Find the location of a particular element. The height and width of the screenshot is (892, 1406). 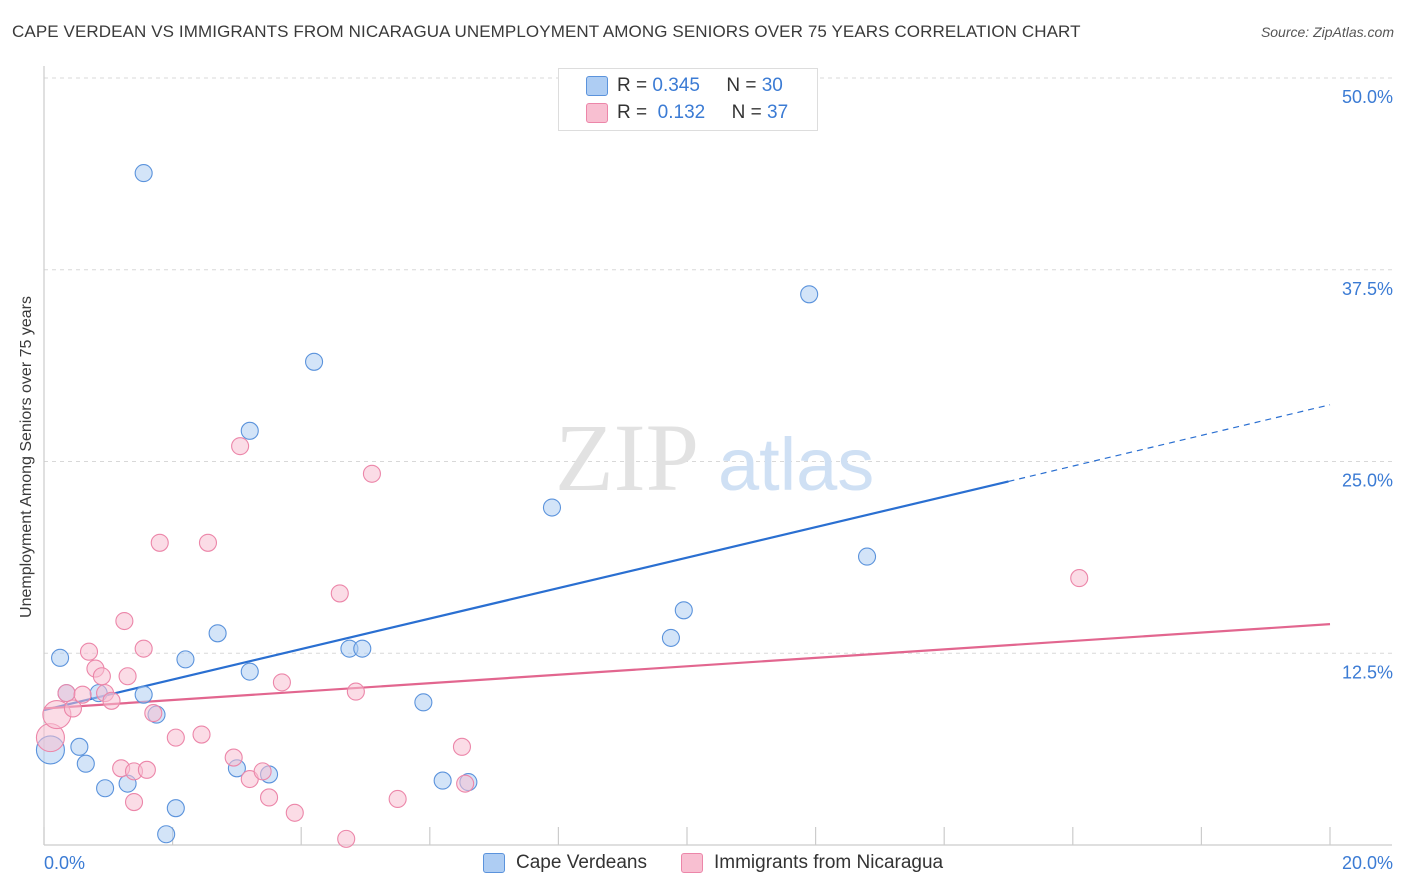

x-tick-label: 0.0% is located at coordinates (64, 863).